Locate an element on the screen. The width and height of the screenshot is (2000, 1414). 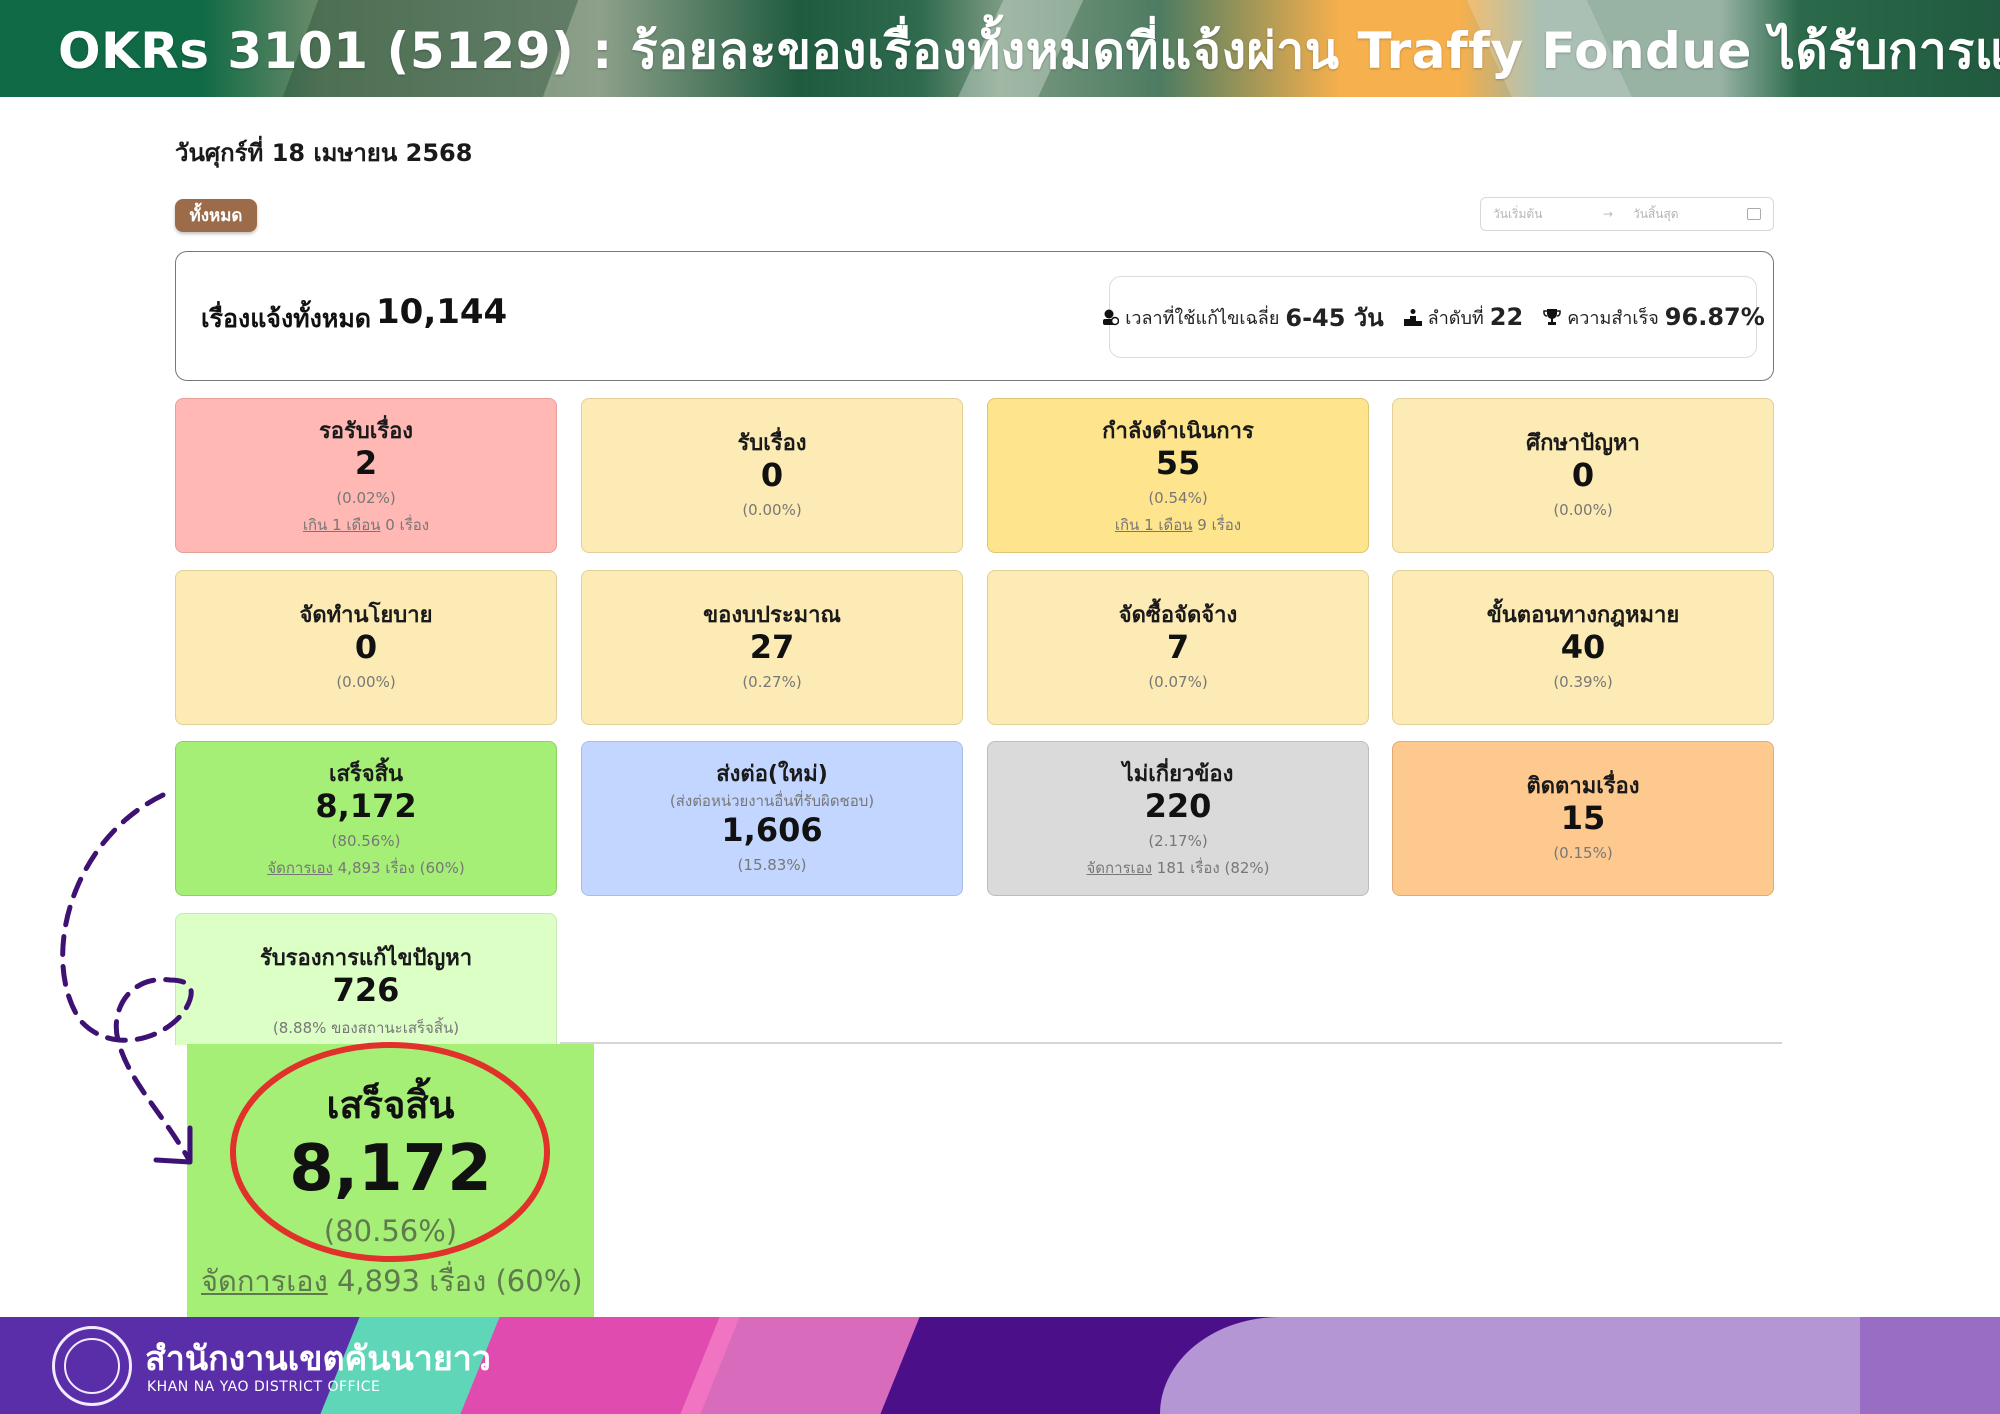
status-card-policy: จัดทำนโยบาย 0 (0.00%) is located at coordinates (366, 647).